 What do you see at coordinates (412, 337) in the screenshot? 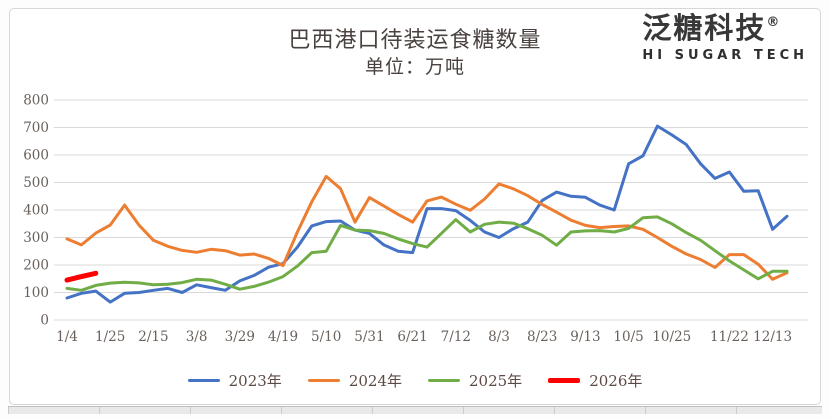
I see `x-axis-tick-label: 6/21` at bounding box center [412, 337].